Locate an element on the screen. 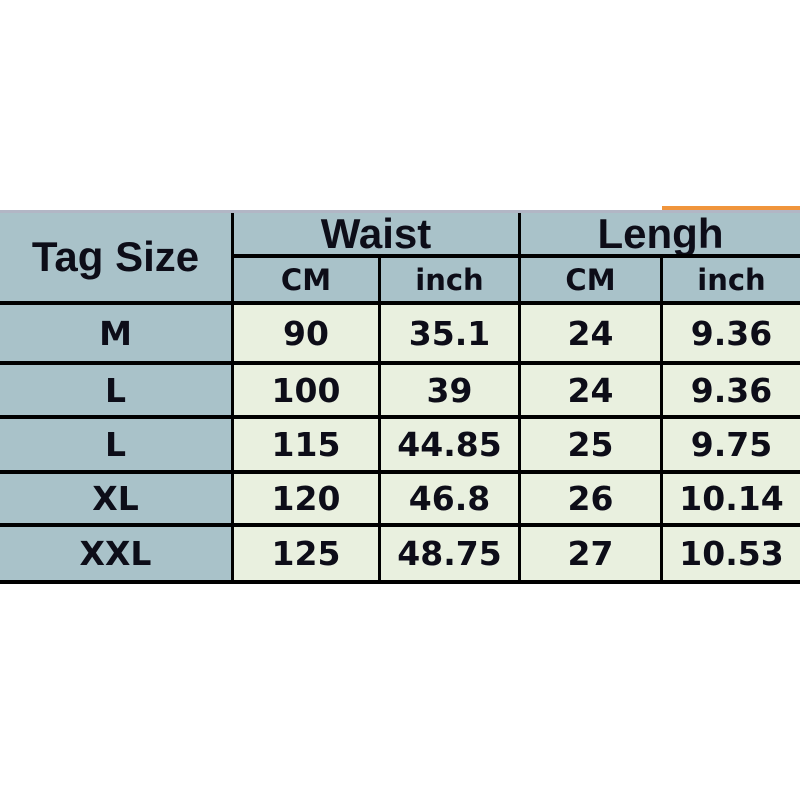 The height and width of the screenshot is (800, 800). waist-cm-cell: 125 is located at coordinates (307, 555).